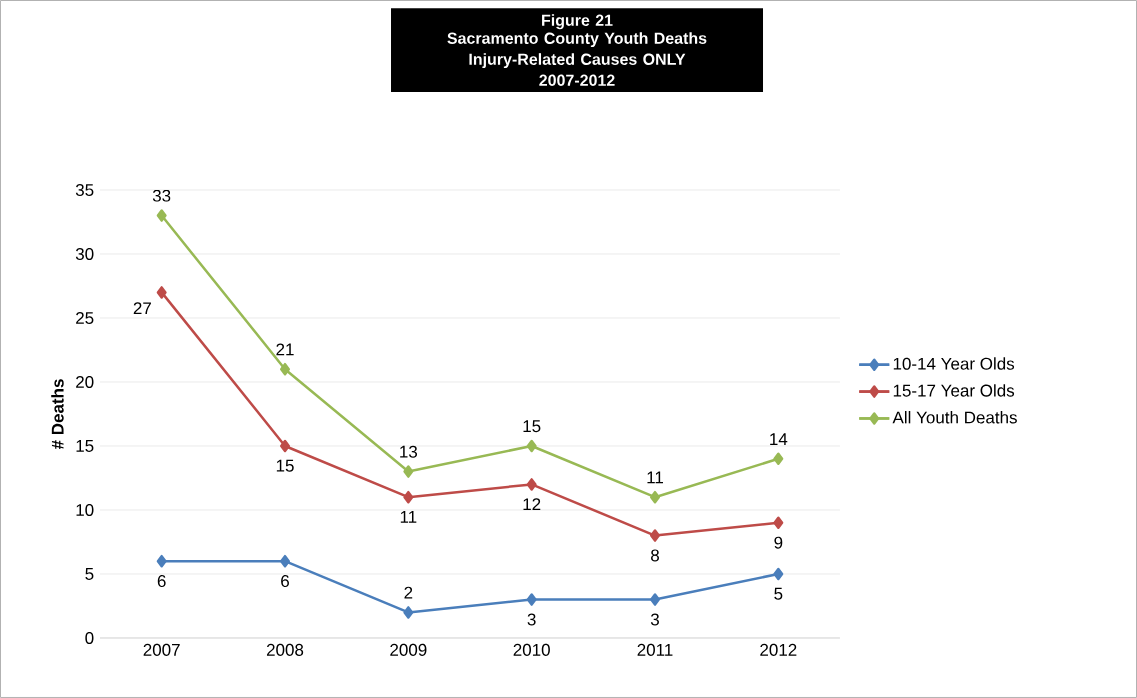 This screenshot has height=698, width=1137. What do you see at coordinates (532, 504) in the screenshot?
I see `data-label: 12` at bounding box center [532, 504].